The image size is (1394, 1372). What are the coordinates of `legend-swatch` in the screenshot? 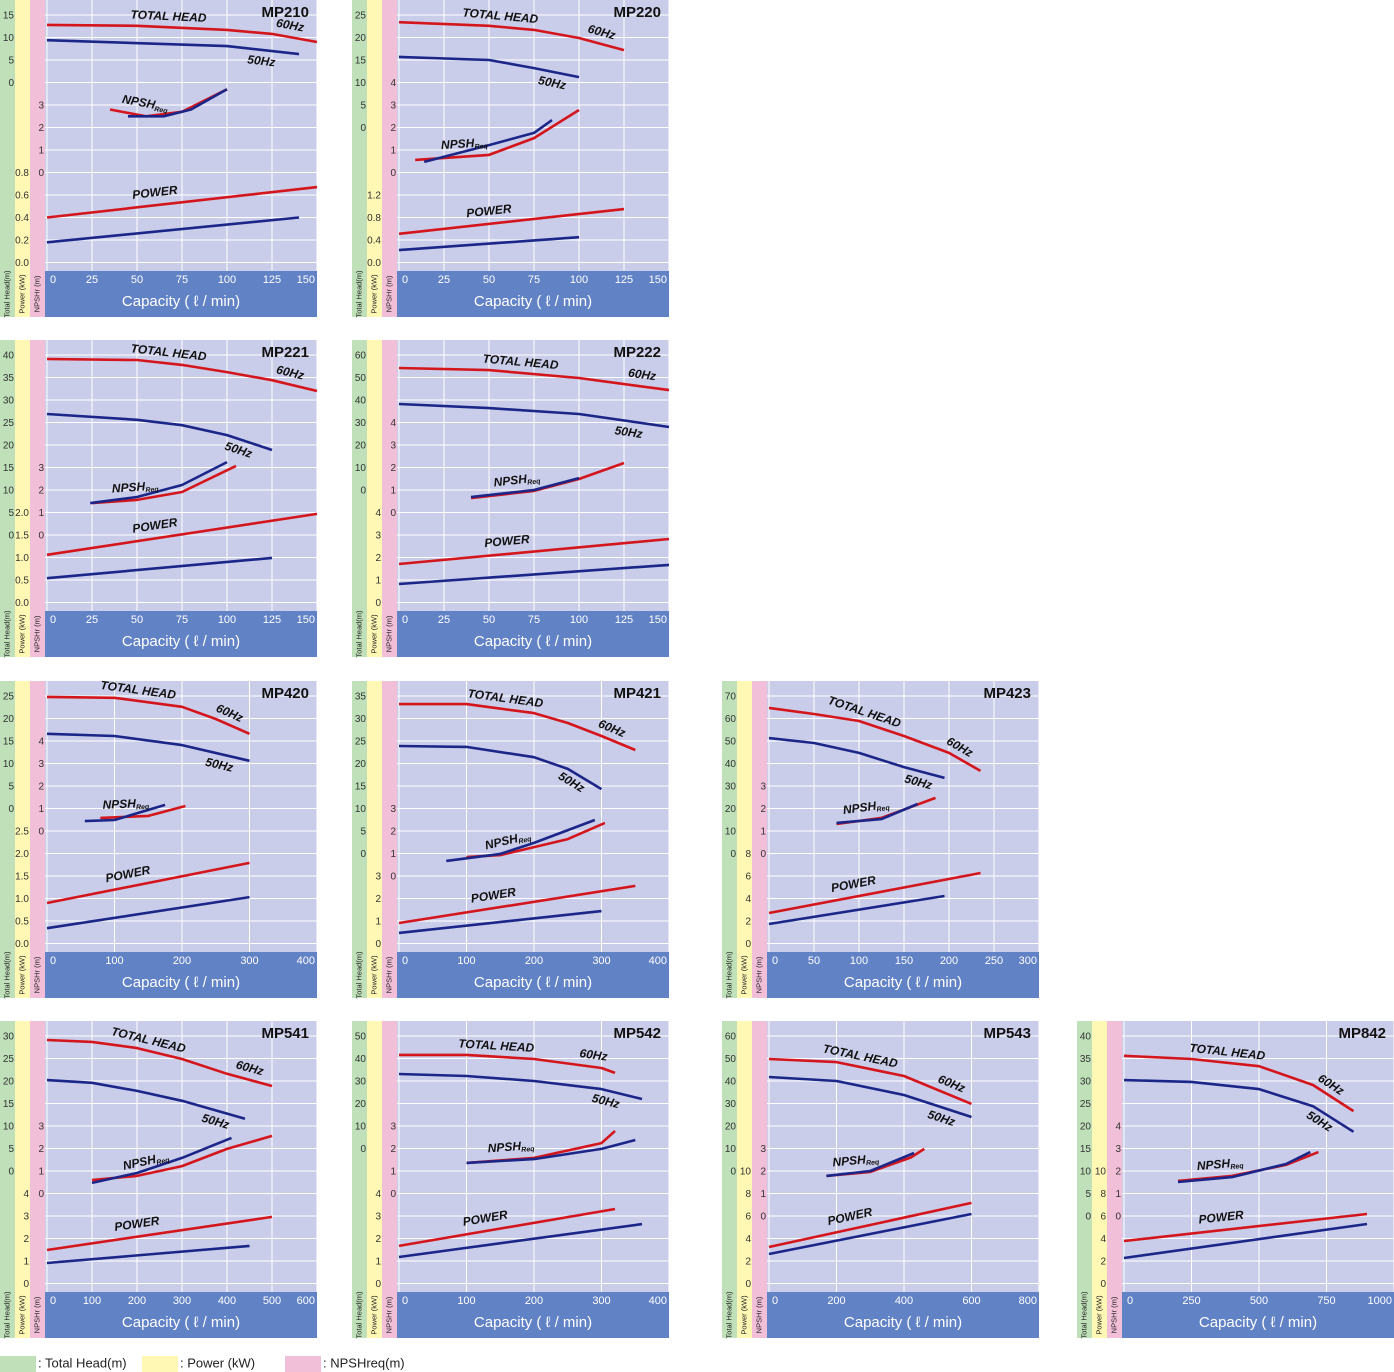 It's located at (160, 1364).